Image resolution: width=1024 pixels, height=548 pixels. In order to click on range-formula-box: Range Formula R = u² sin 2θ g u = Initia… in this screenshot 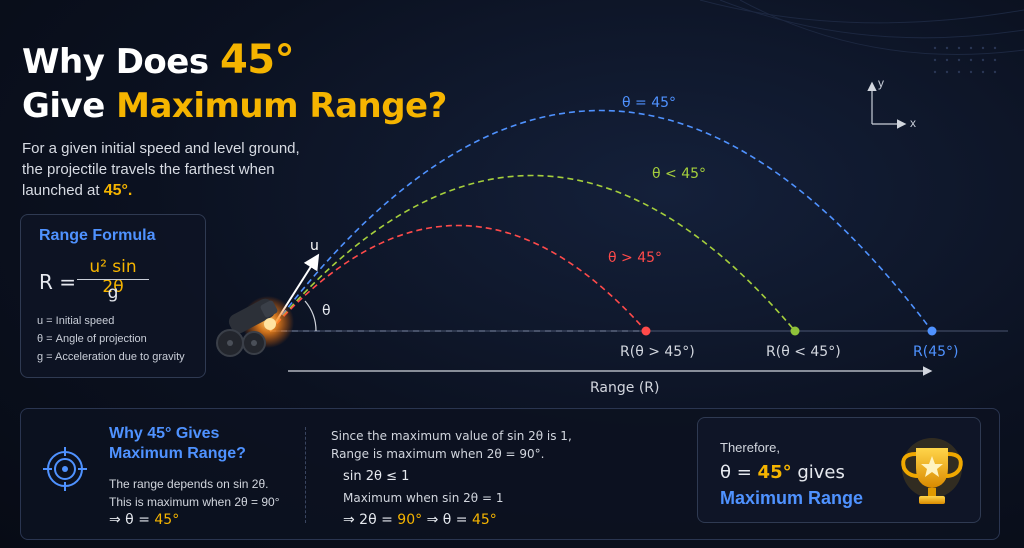, I will do `click(113, 296)`.